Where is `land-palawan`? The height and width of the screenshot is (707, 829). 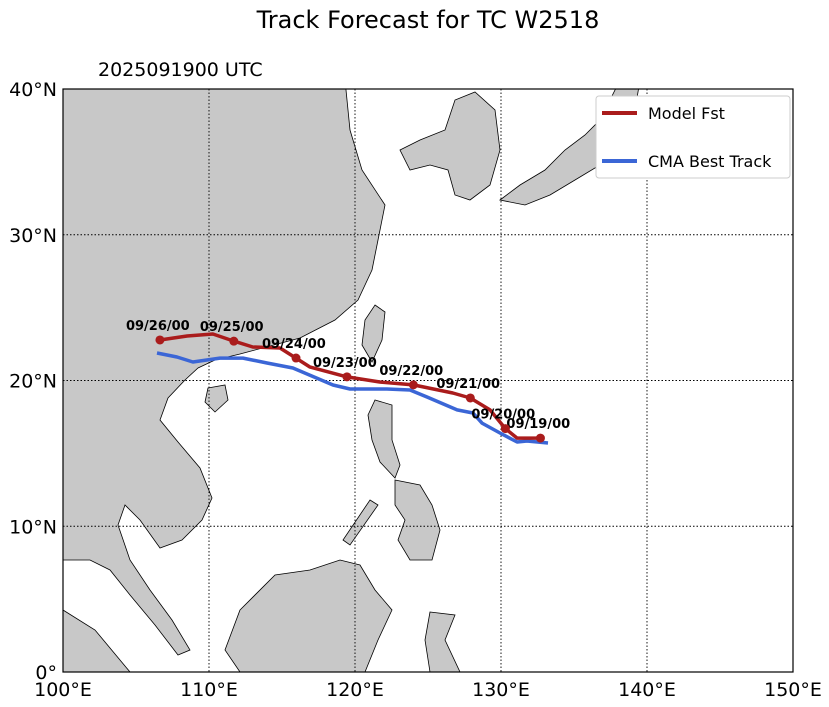 land-palawan is located at coordinates (360, 522).